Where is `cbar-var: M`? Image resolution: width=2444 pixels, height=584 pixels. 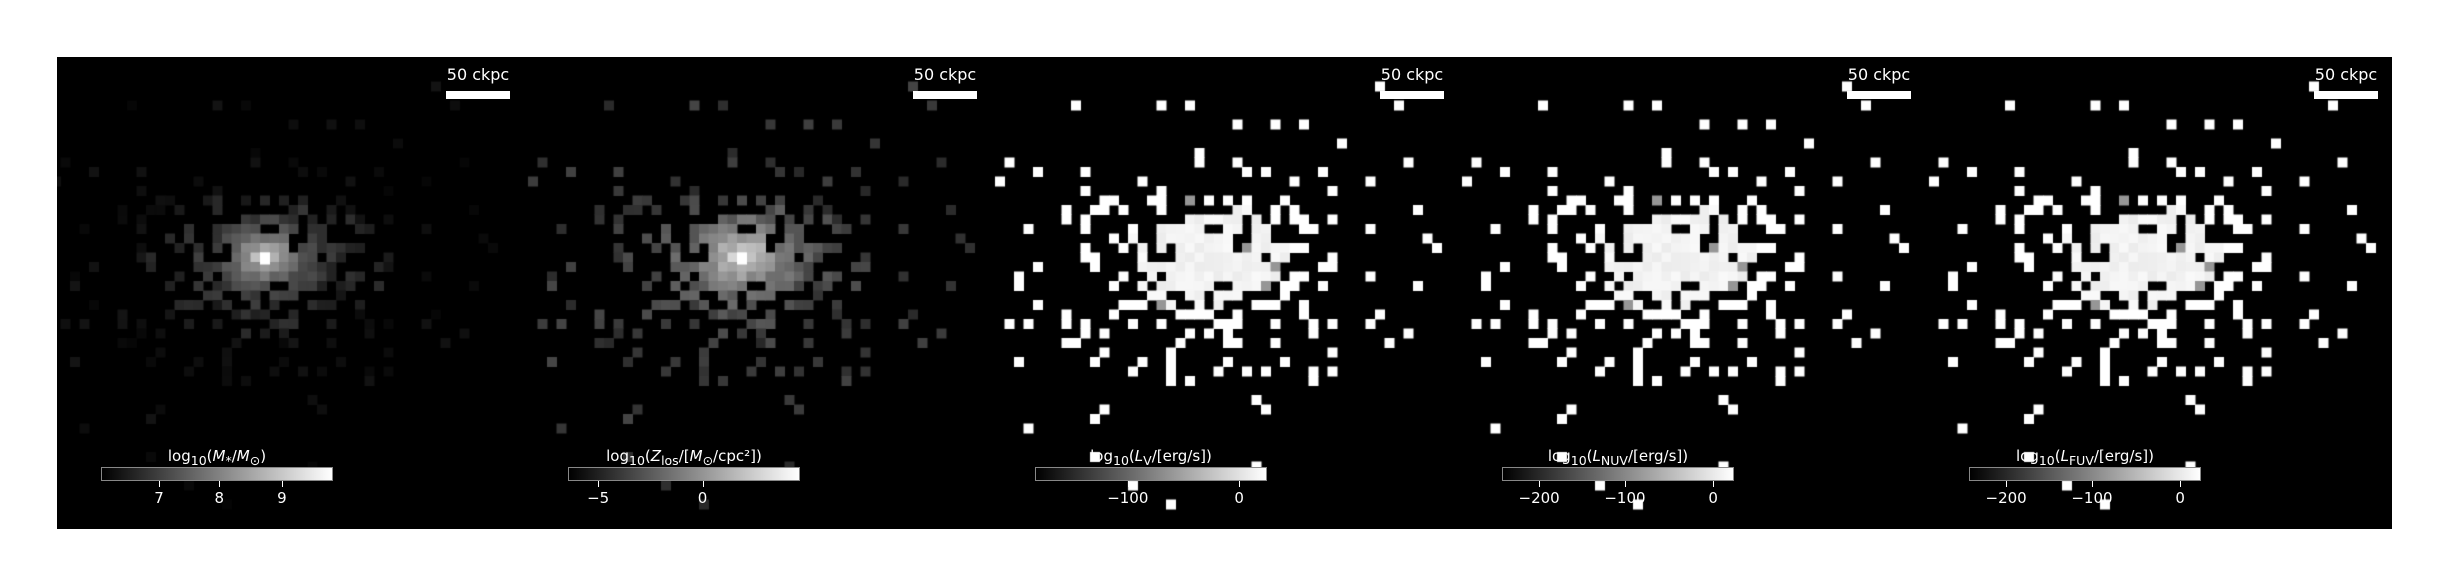
cbar-var: M is located at coordinates (219, 456).